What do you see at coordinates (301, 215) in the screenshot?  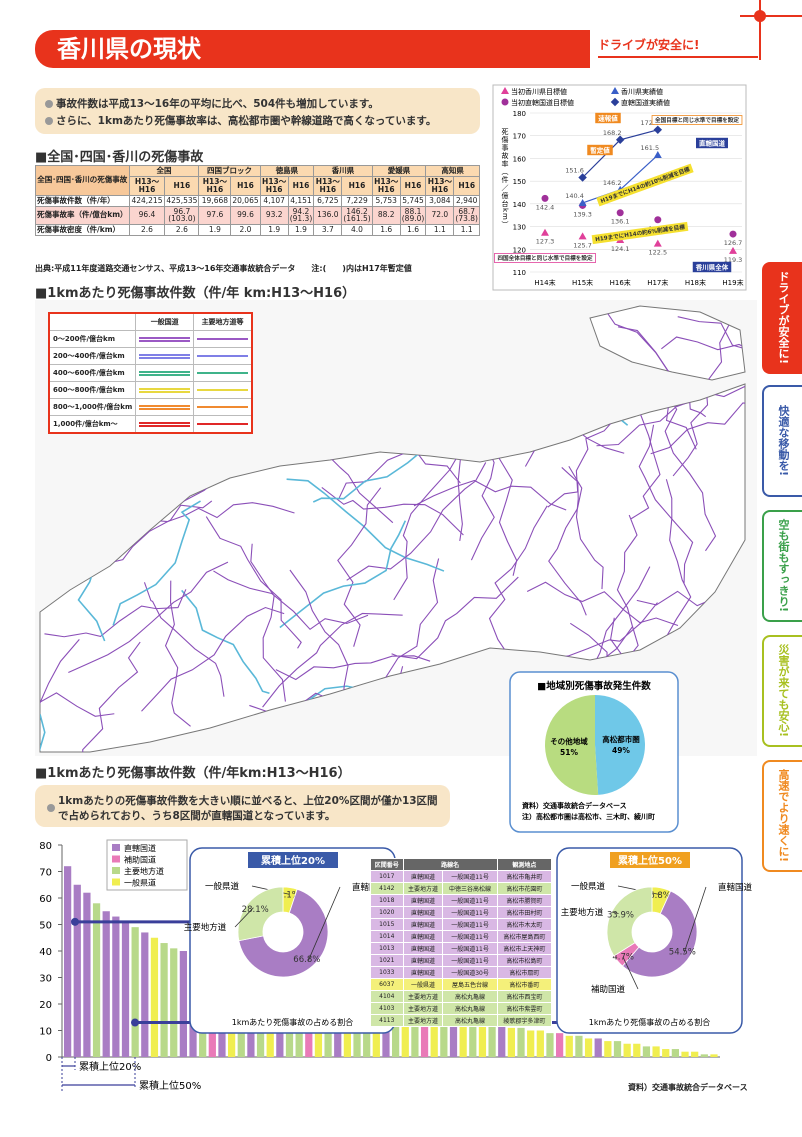 I see `table-cell: 94.2 (91.3)` at bounding box center [301, 215].